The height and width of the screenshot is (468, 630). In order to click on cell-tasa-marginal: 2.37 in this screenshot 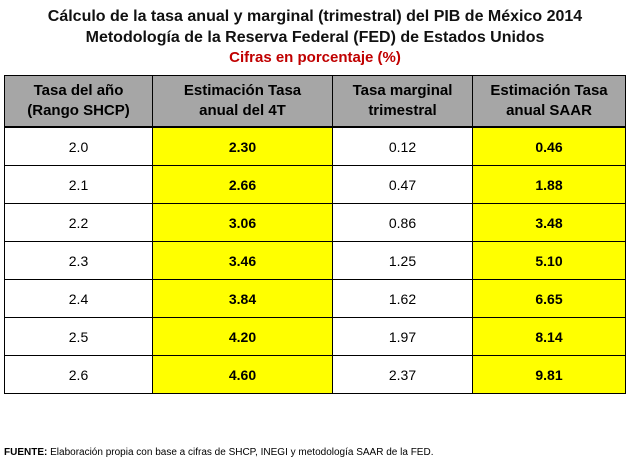, I will do `click(402, 374)`.